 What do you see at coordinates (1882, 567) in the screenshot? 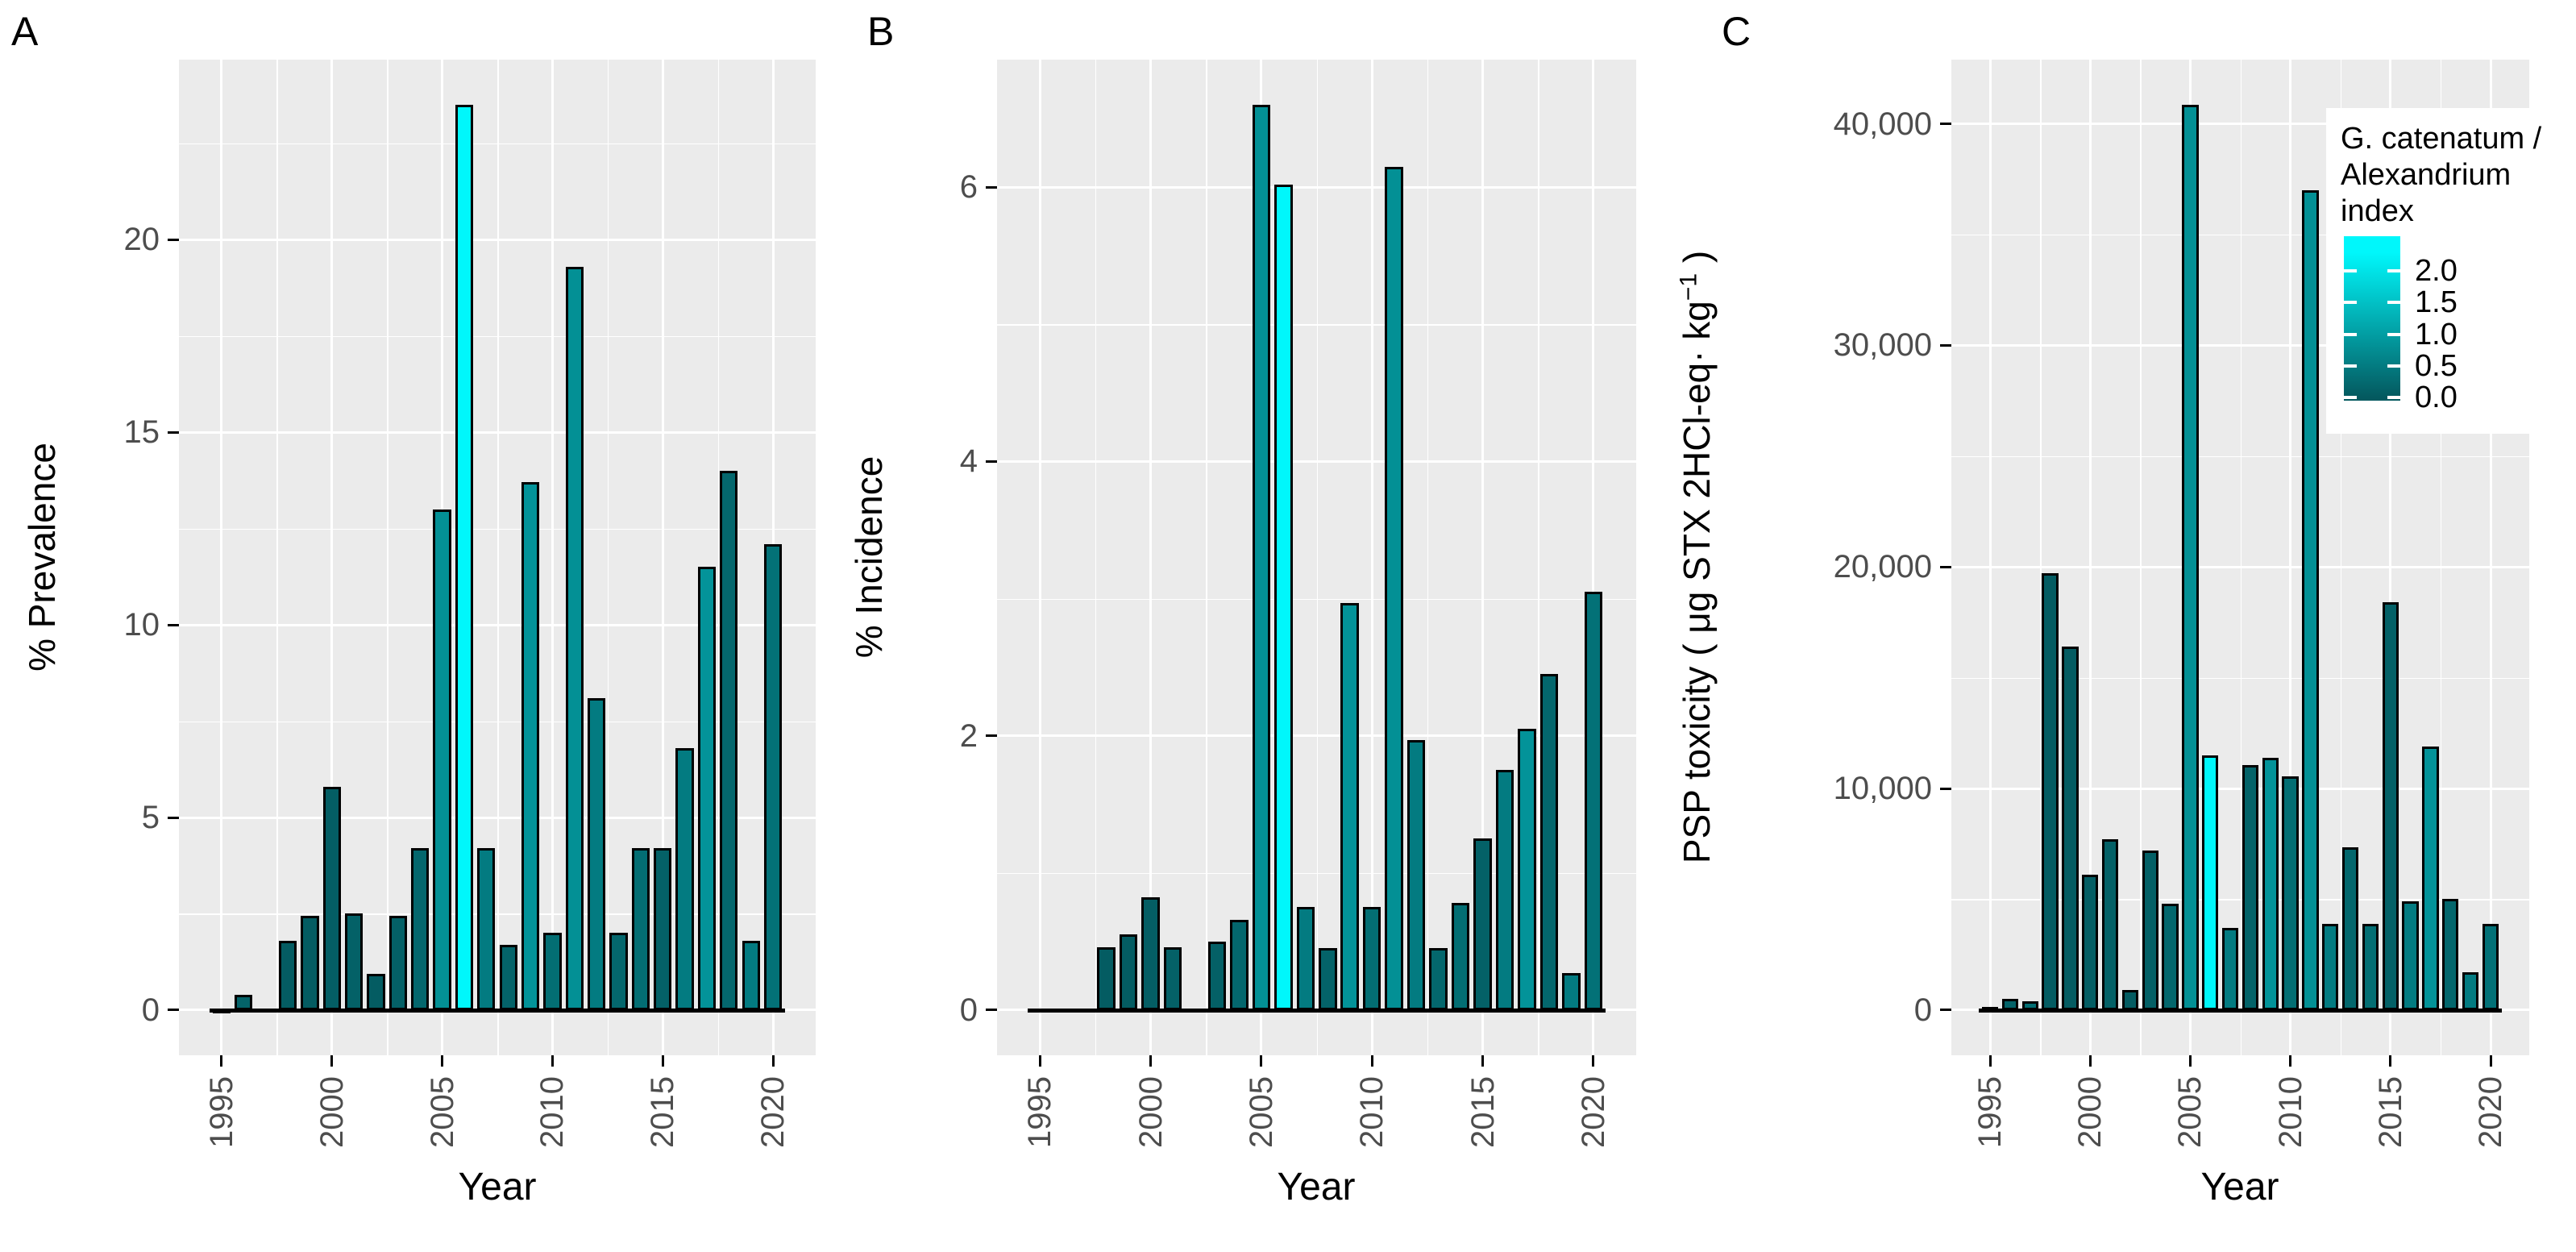
I see `y-tick-label: 20,000` at bounding box center [1882, 567].